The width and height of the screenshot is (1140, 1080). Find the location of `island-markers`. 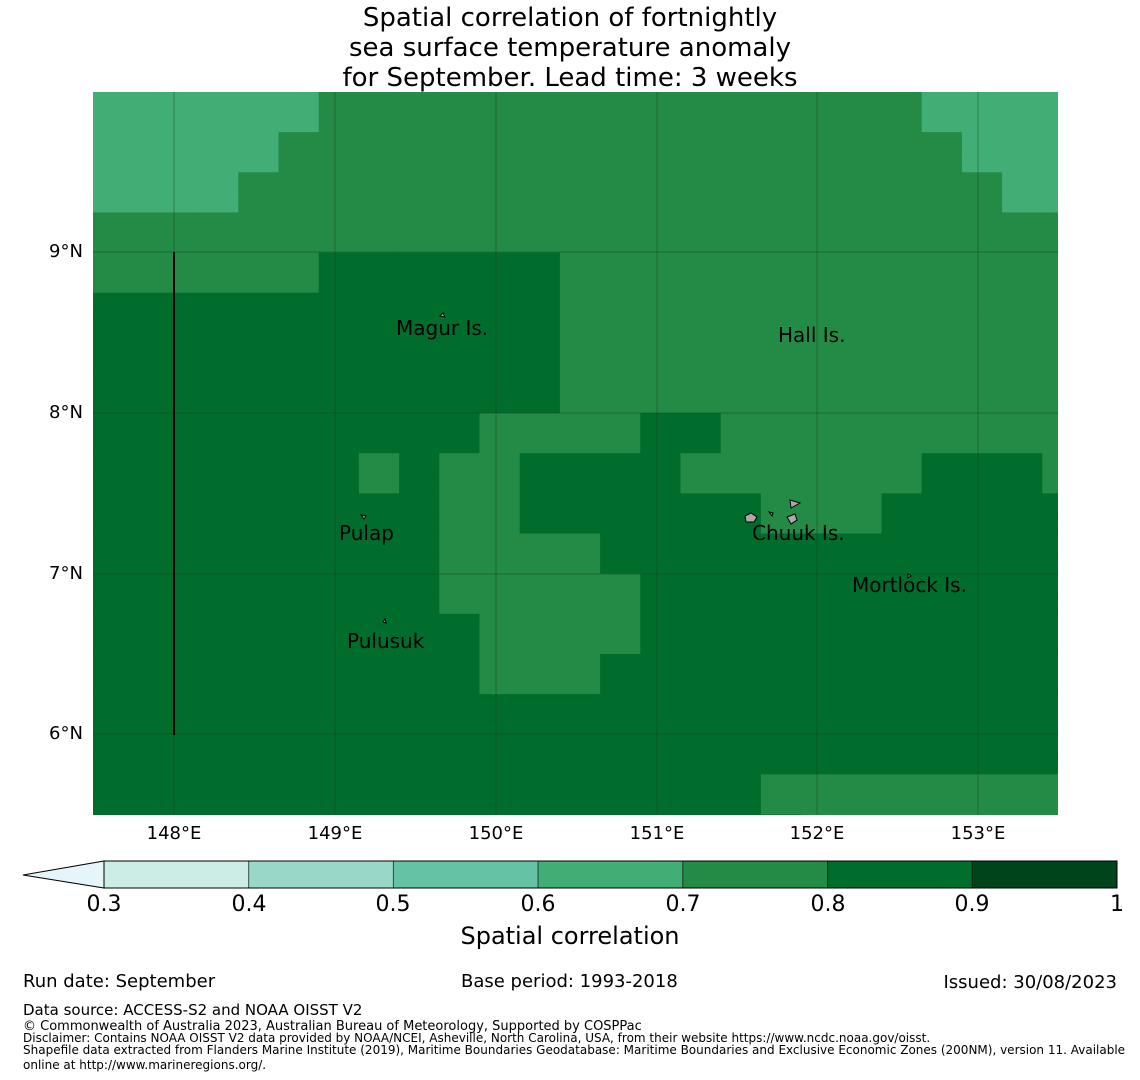

island-markers is located at coordinates (635, 468).